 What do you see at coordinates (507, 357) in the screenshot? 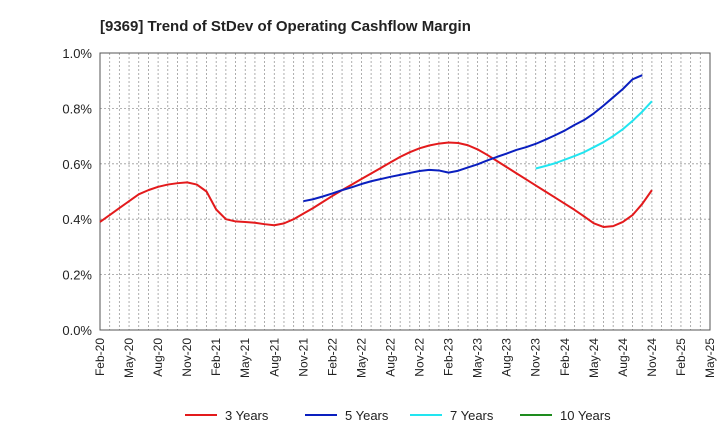
I see `x-tick-label: Aug-23` at bounding box center [507, 357].